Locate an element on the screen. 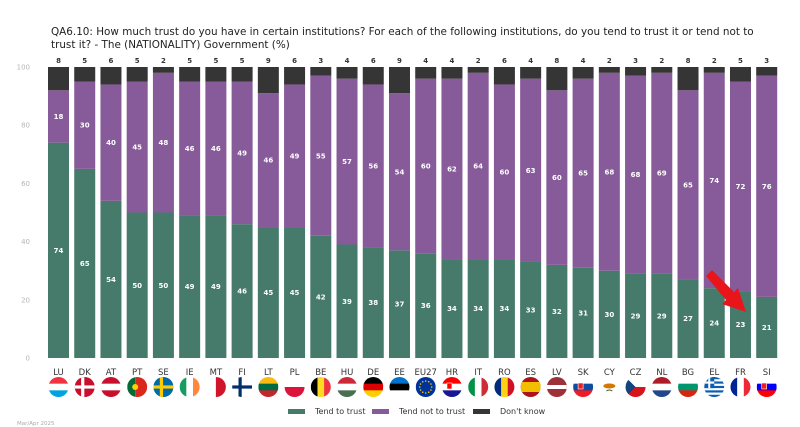  category-label: SI is located at coordinates (767, 373).